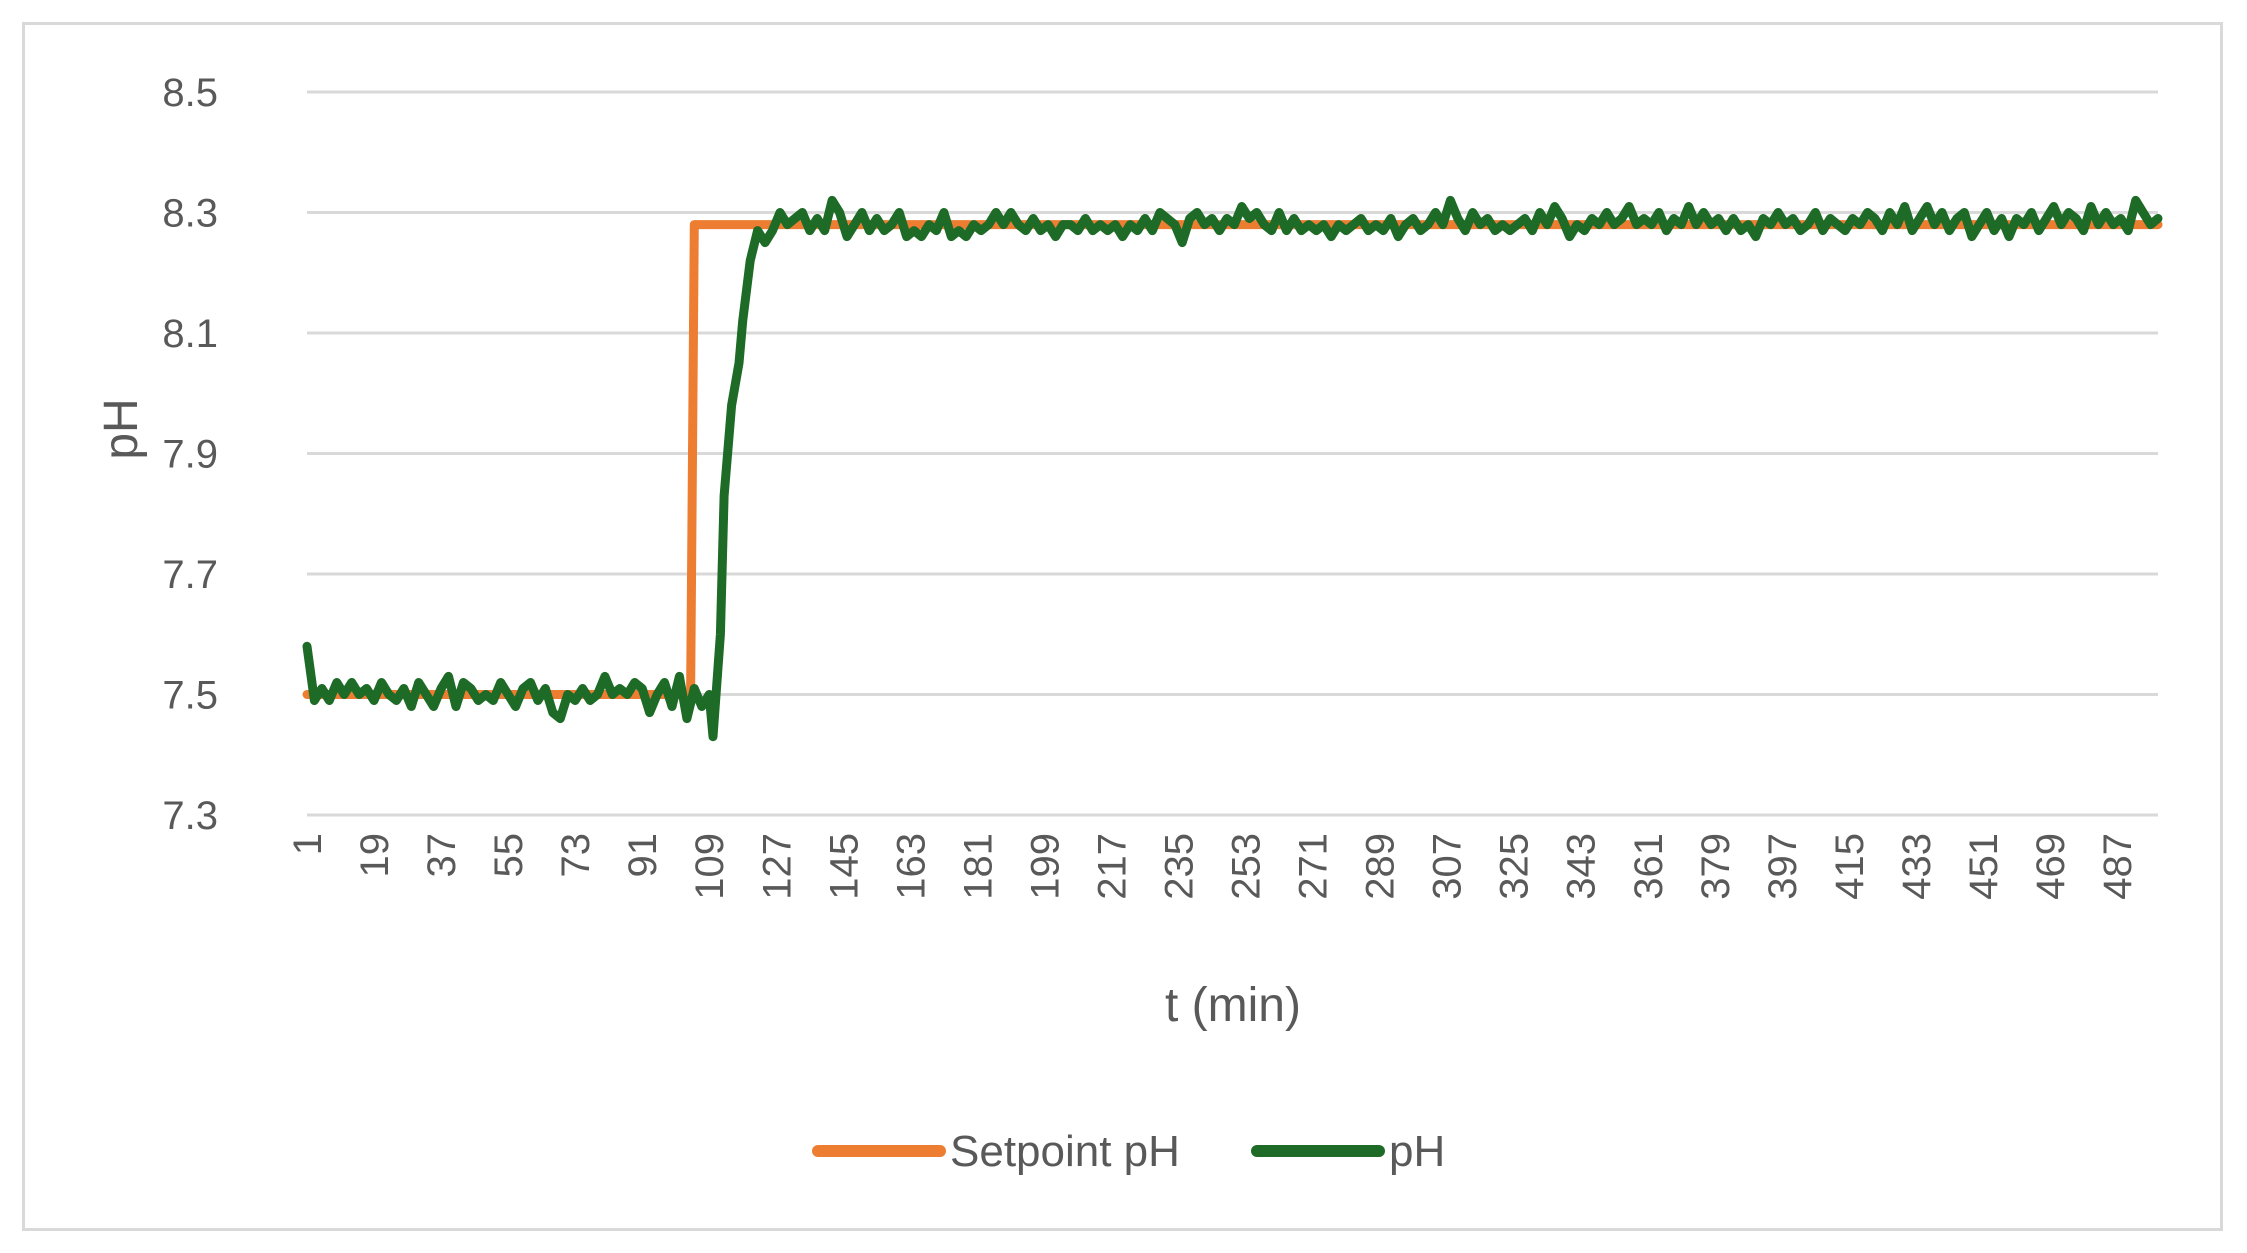 This screenshot has width=2247, height=1253. I want to click on x-tick-label: 163, so click(911, 866).